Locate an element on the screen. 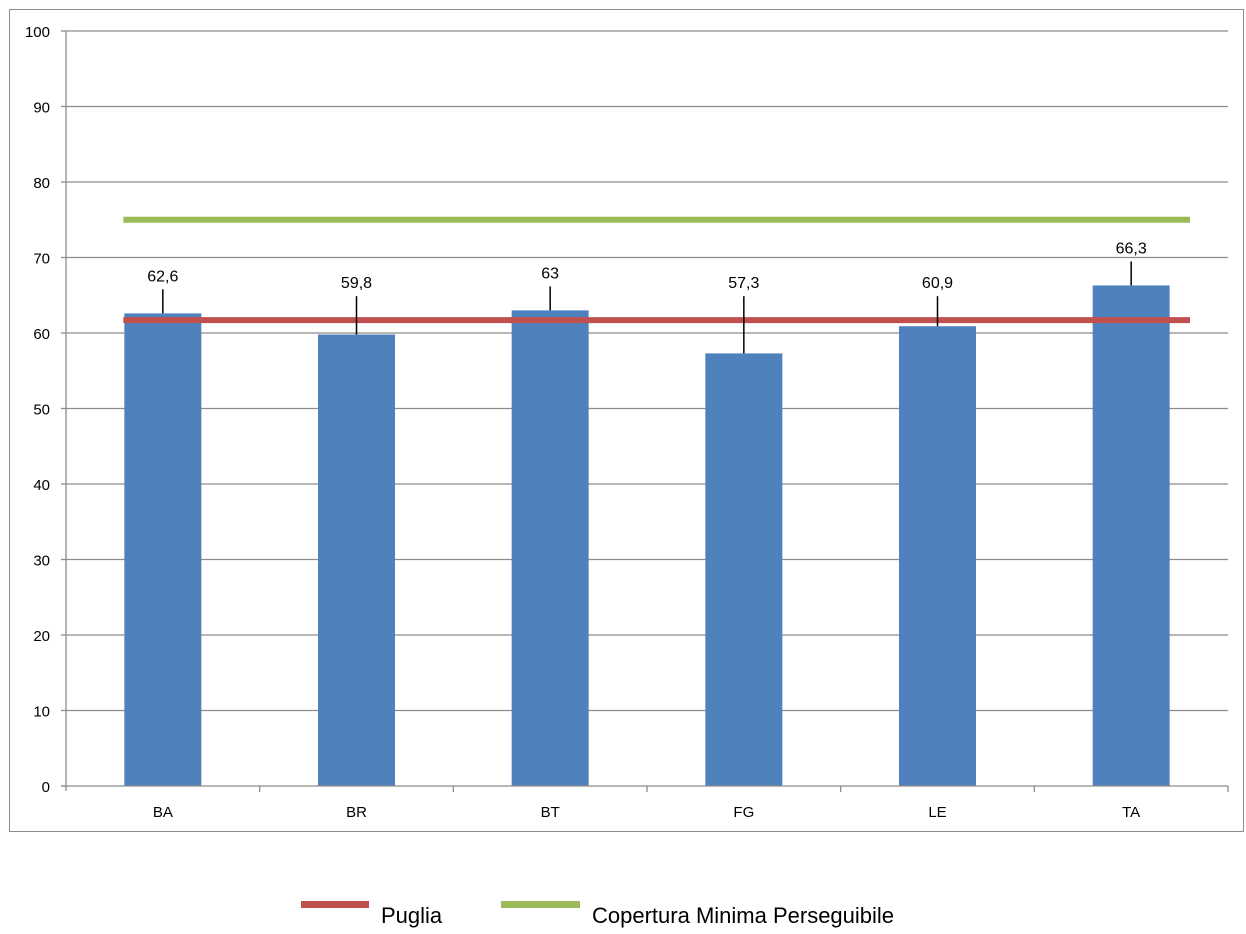  y-tick-label: 90 is located at coordinates (41, 108).